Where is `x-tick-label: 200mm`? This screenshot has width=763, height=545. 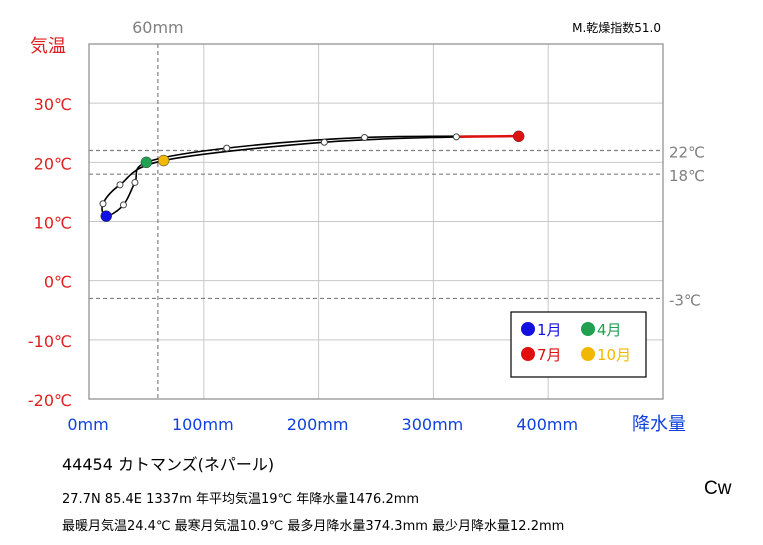 x-tick-label: 200mm is located at coordinates (318, 424).